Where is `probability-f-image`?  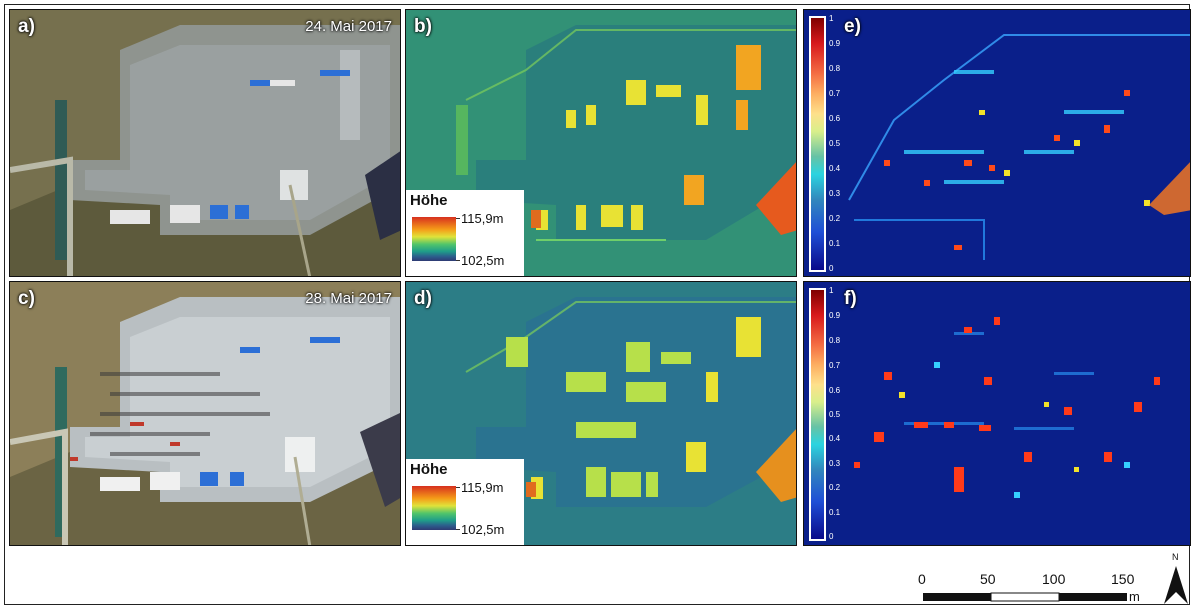 probability-f-image is located at coordinates (997, 413).